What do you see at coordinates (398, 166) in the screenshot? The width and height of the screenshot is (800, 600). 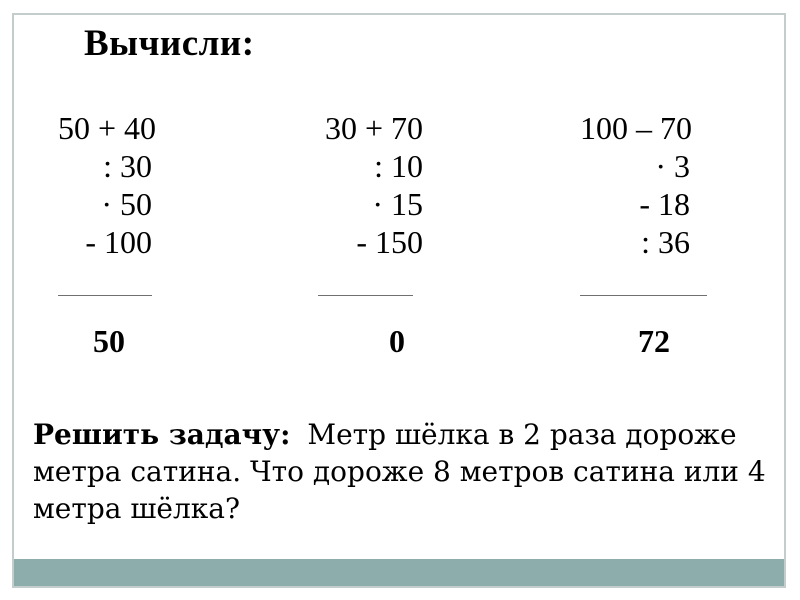 I see `operation-step: : 10` at bounding box center [398, 166].